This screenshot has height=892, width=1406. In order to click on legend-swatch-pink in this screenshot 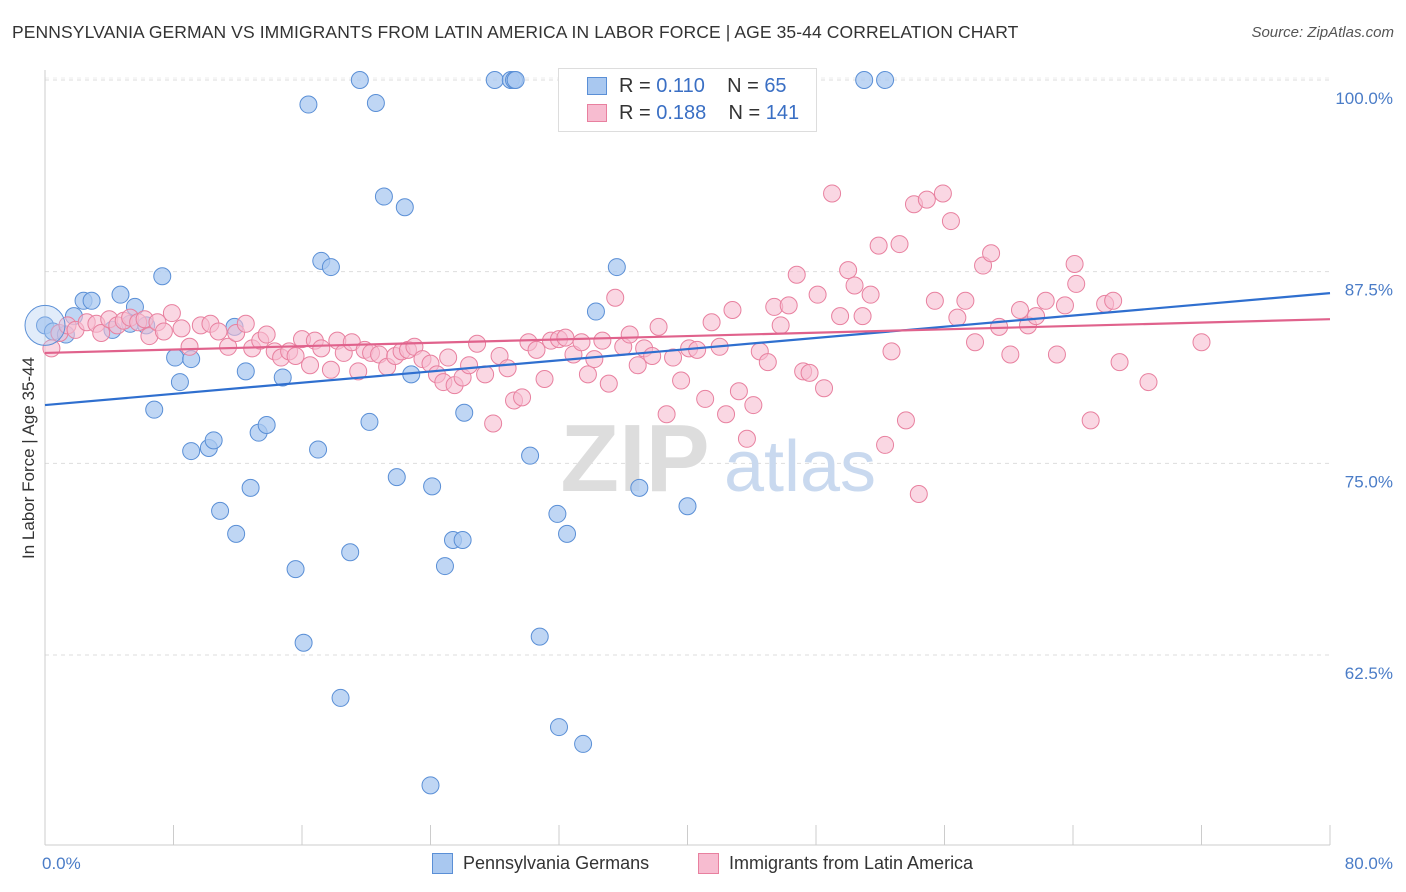, I will do `click(597, 113)`.